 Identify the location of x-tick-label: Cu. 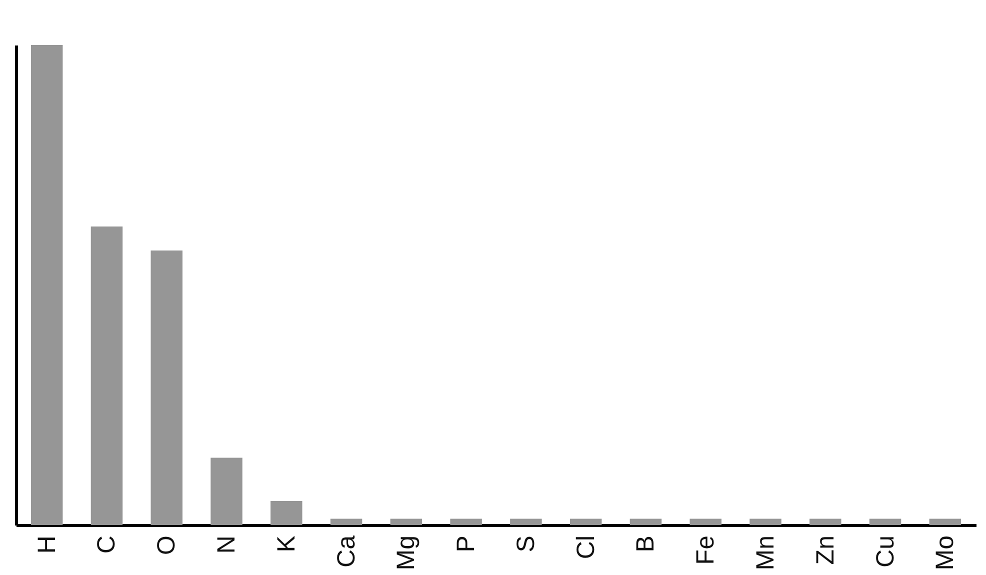
(885, 552).